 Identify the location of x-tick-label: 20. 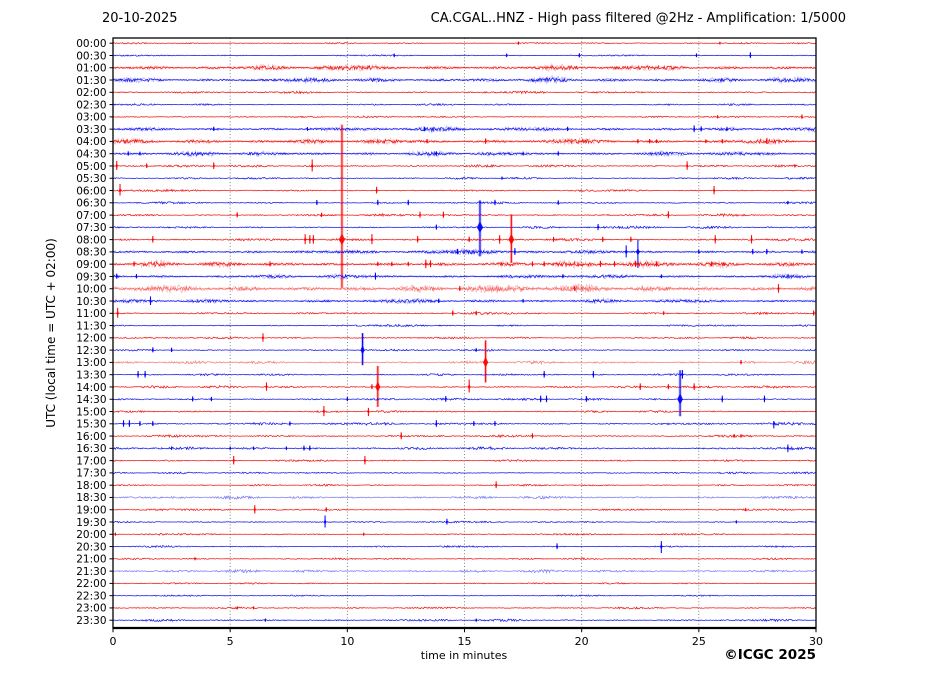
(582, 641).